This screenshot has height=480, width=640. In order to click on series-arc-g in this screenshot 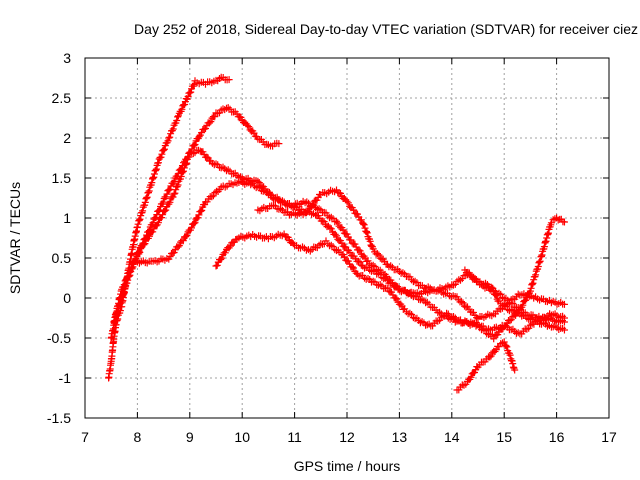, I will do `click(486, 366)`.